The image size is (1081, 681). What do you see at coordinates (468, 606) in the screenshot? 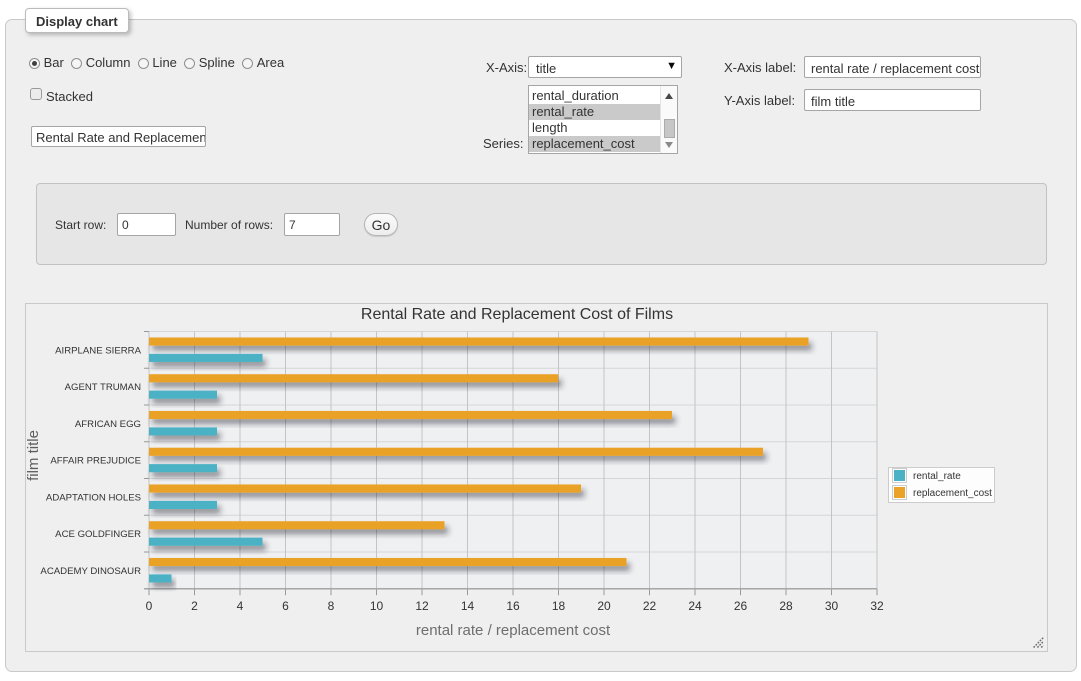
I see `svg-text: 14` at bounding box center [468, 606].